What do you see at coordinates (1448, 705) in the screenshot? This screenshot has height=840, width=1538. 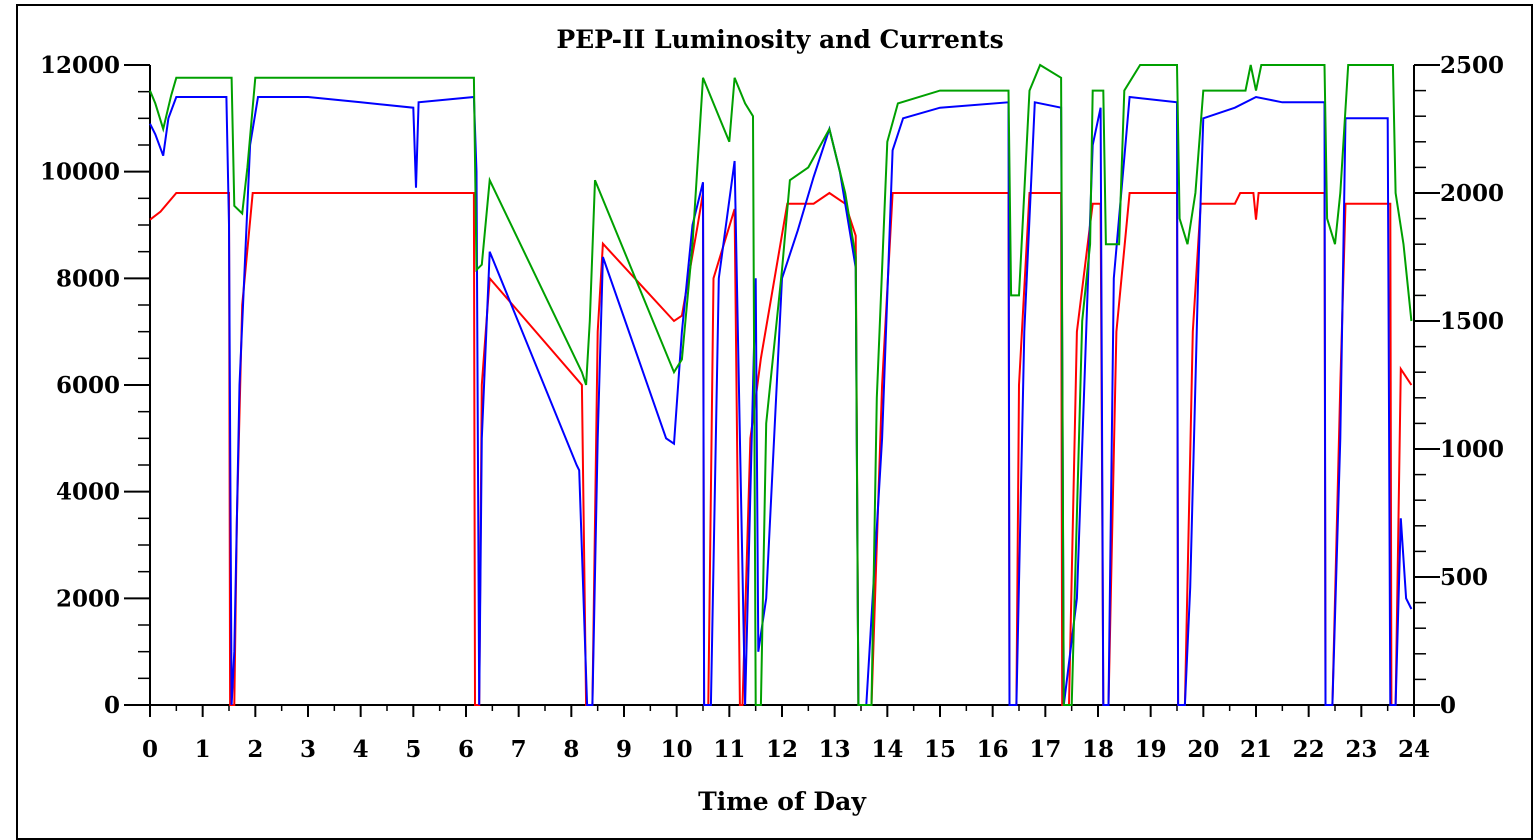 I see `y-tick-label-right: 0` at bounding box center [1448, 705].